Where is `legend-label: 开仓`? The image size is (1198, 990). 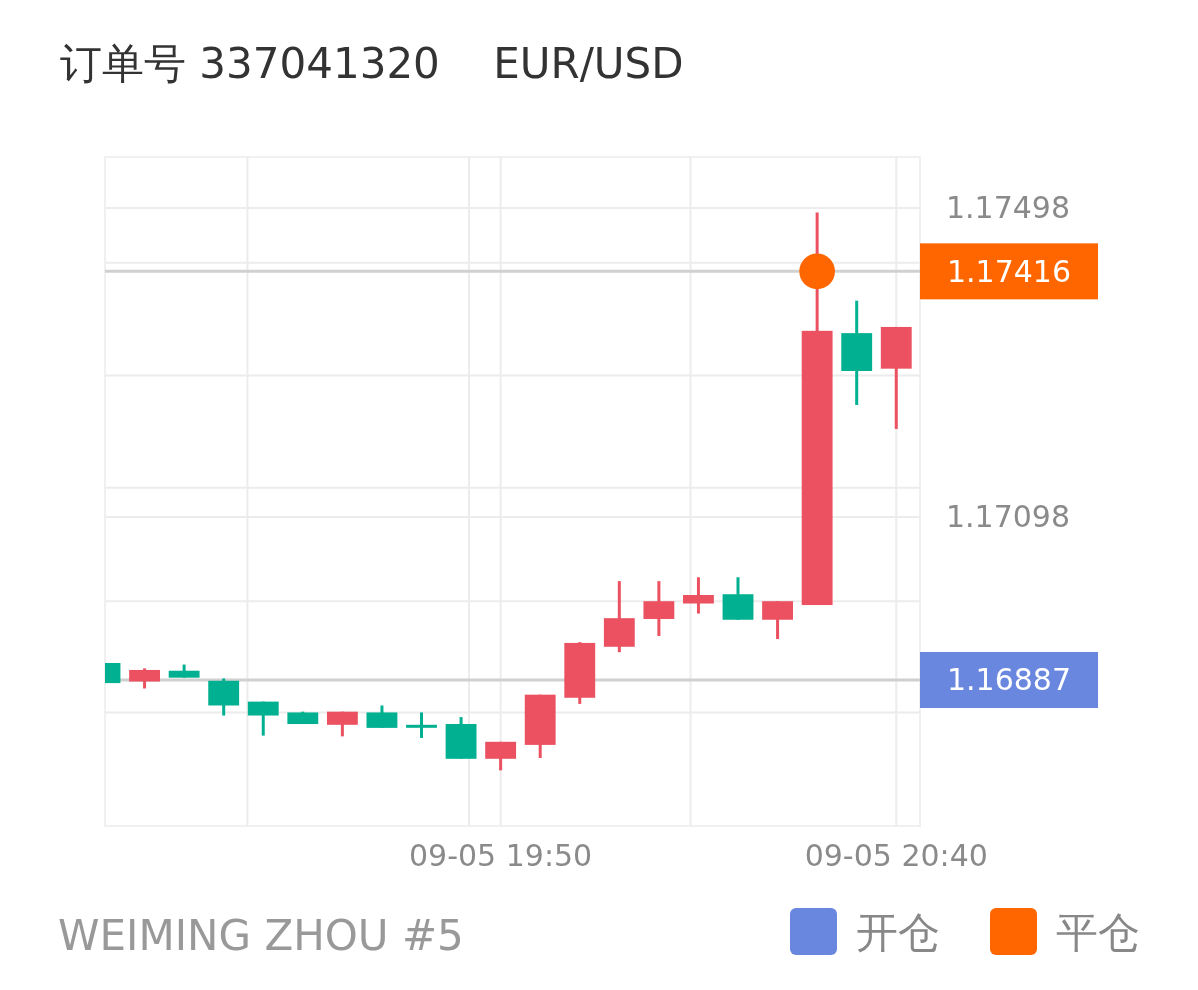
legend-label: 开仓 is located at coordinates (898, 933).